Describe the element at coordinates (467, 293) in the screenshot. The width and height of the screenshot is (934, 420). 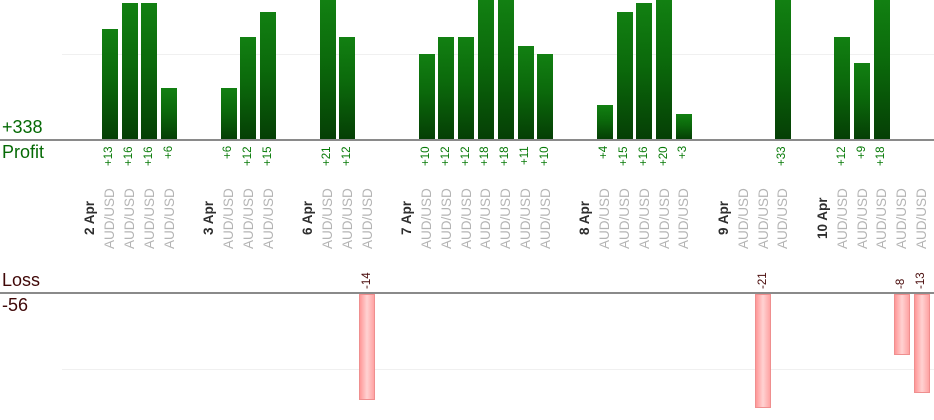
I see `loss-axis-line` at that location.